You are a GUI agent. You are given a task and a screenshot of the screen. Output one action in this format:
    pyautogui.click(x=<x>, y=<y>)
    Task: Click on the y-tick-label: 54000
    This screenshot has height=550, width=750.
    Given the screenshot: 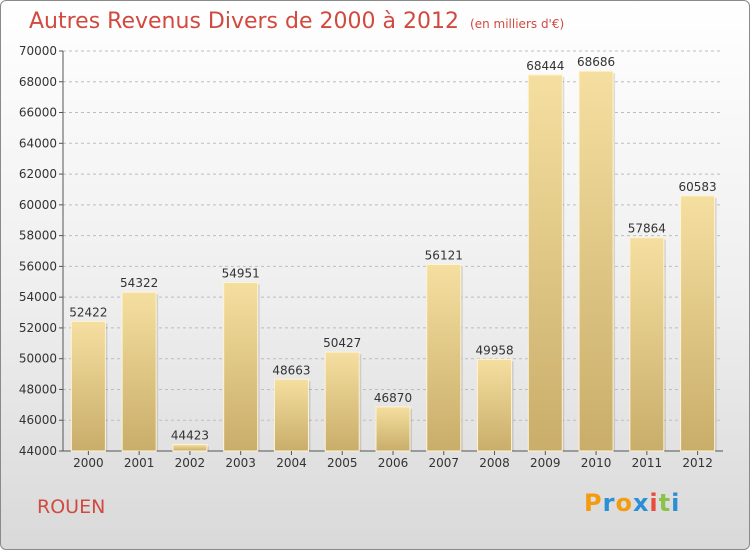 What is the action you would take?
    pyautogui.click(x=38, y=297)
    